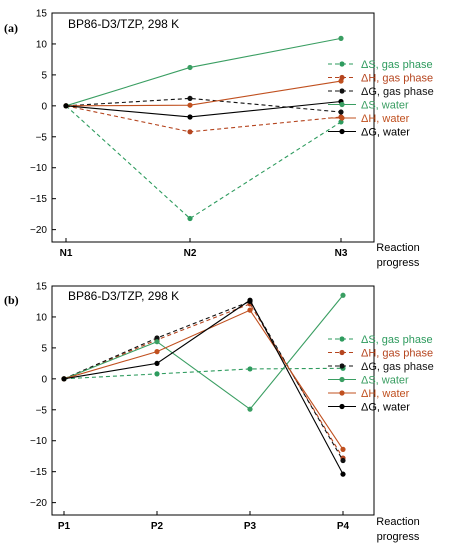  I want to click on x-tick-label: N2, so click(190, 253).